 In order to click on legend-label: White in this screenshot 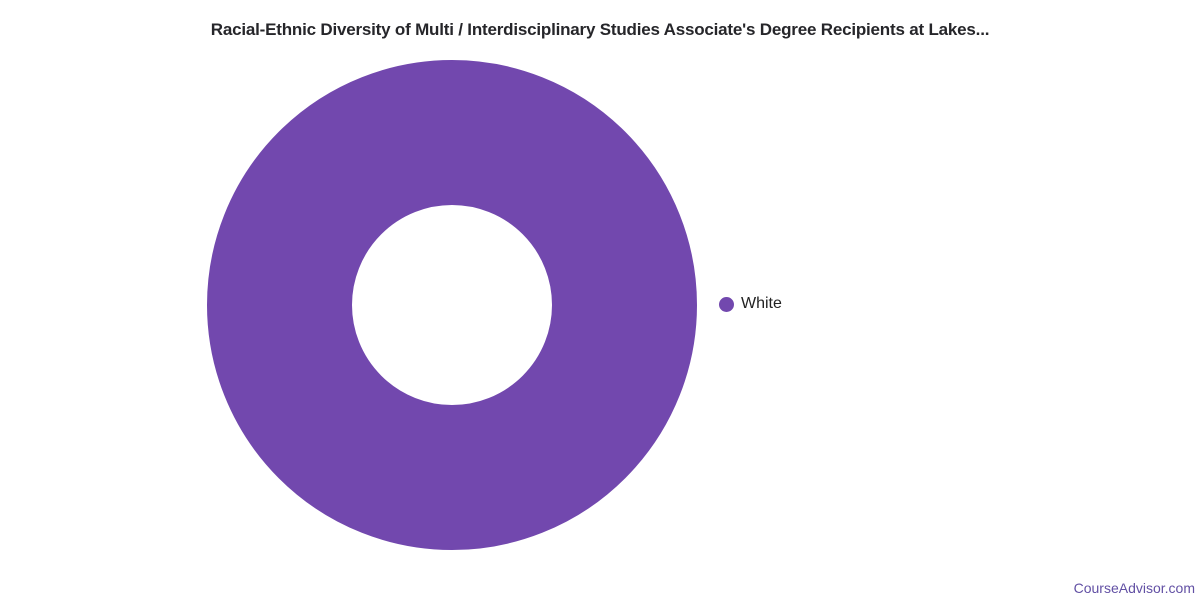, I will do `click(761, 303)`.